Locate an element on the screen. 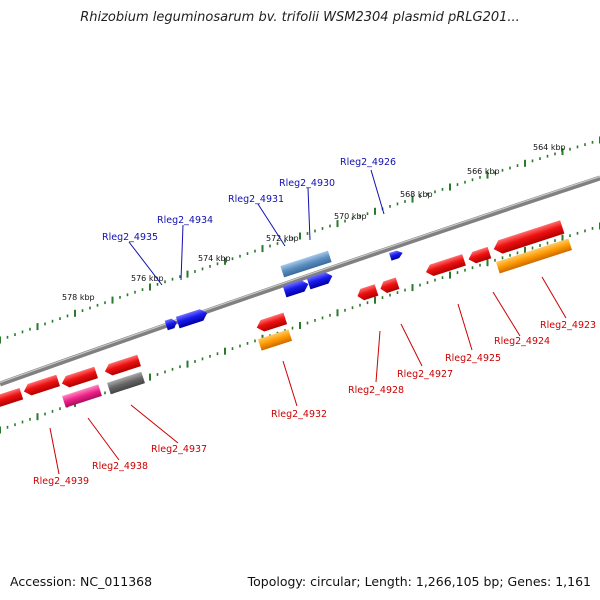 The height and width of the screenshot is (600, 600). gene-label-rleg2-4924: Rleg2_4924 is located at coordinates (522, 341).